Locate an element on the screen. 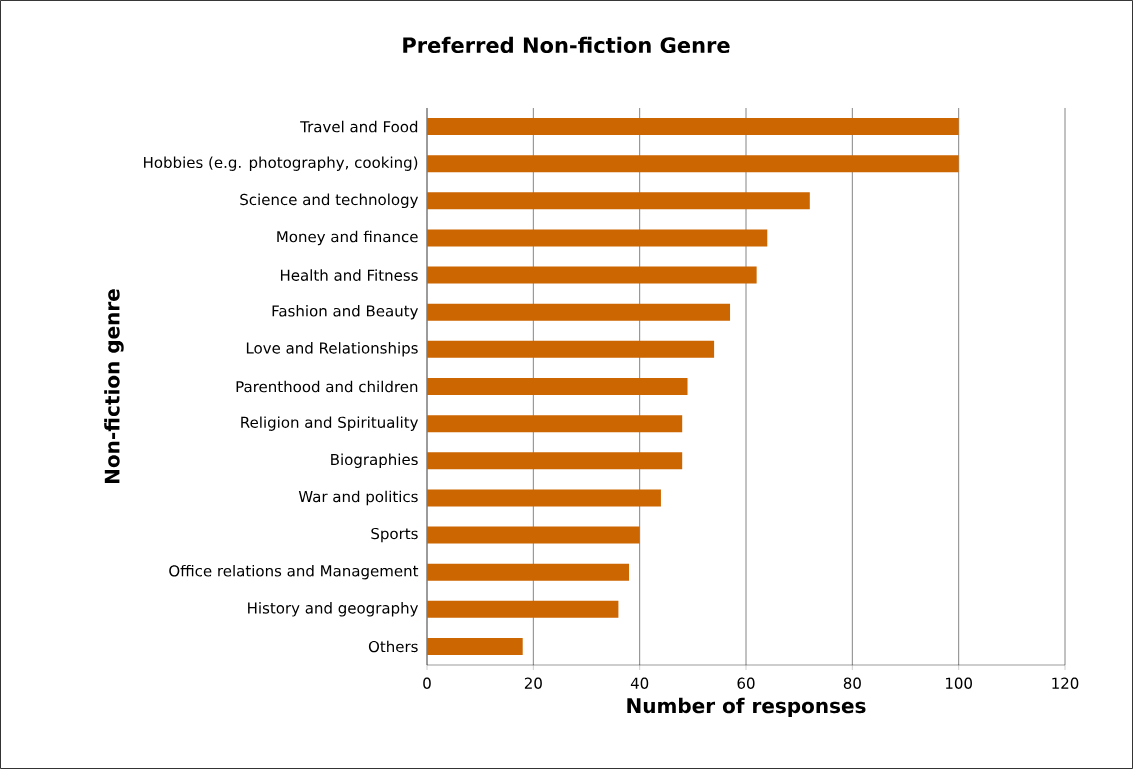 The height and width of the screenshot is (769, 1133). chart-title: Preferred Non-fiction Genre is located at coordinates (566, 45).